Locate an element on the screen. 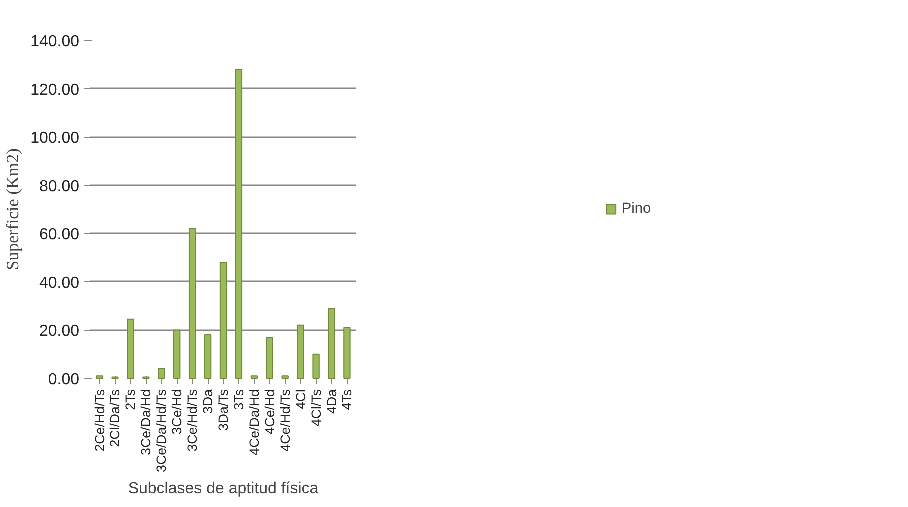 The image size is (908, 507). x-tick-label: 3Da/Ts is located at coordinates (223, 410).